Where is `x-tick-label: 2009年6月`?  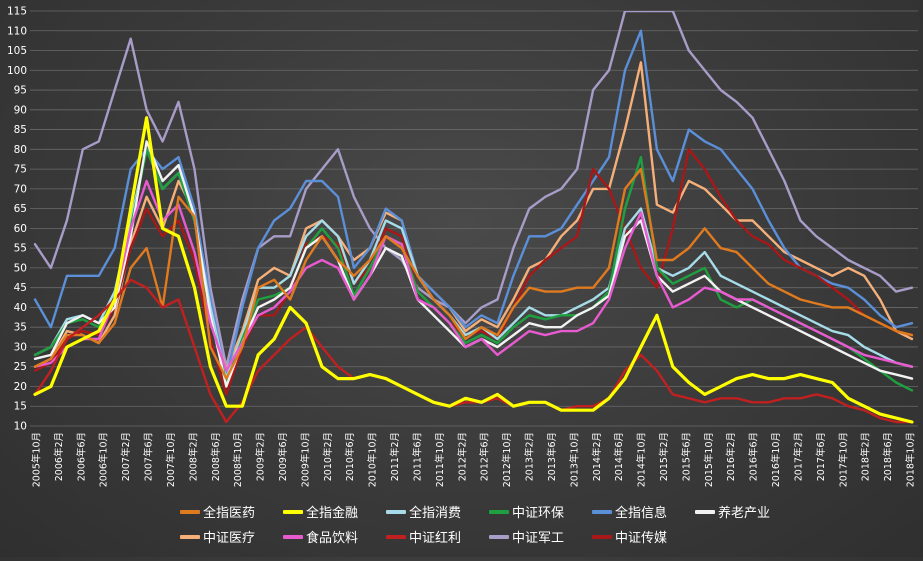 x-tick-label: 2009年6月 is located at coordinates (283, 456).